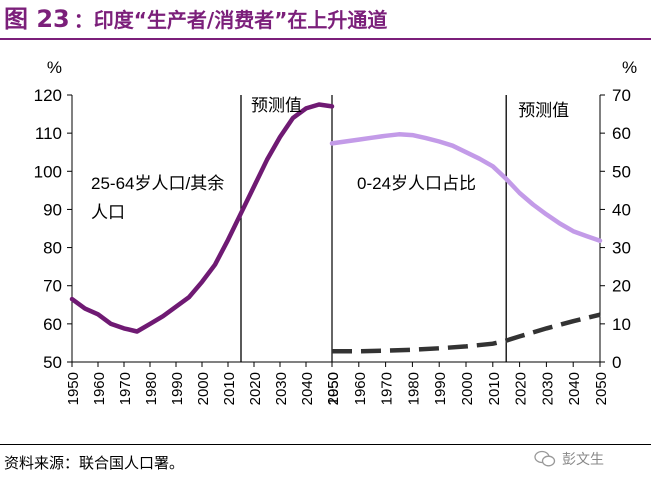  I want to click on source-rule, so click(325, 444).